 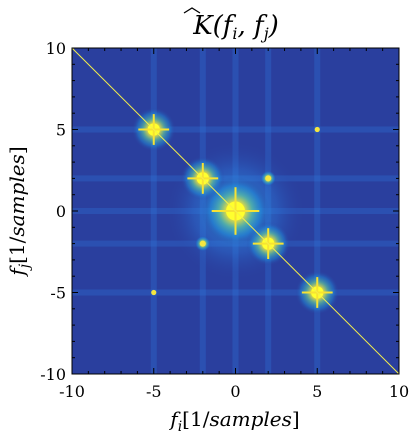 What do you see at coordinates (196, 419) in the screenshot?
I see `xlabel-unit: [1/` at bounding box center [196, 419].